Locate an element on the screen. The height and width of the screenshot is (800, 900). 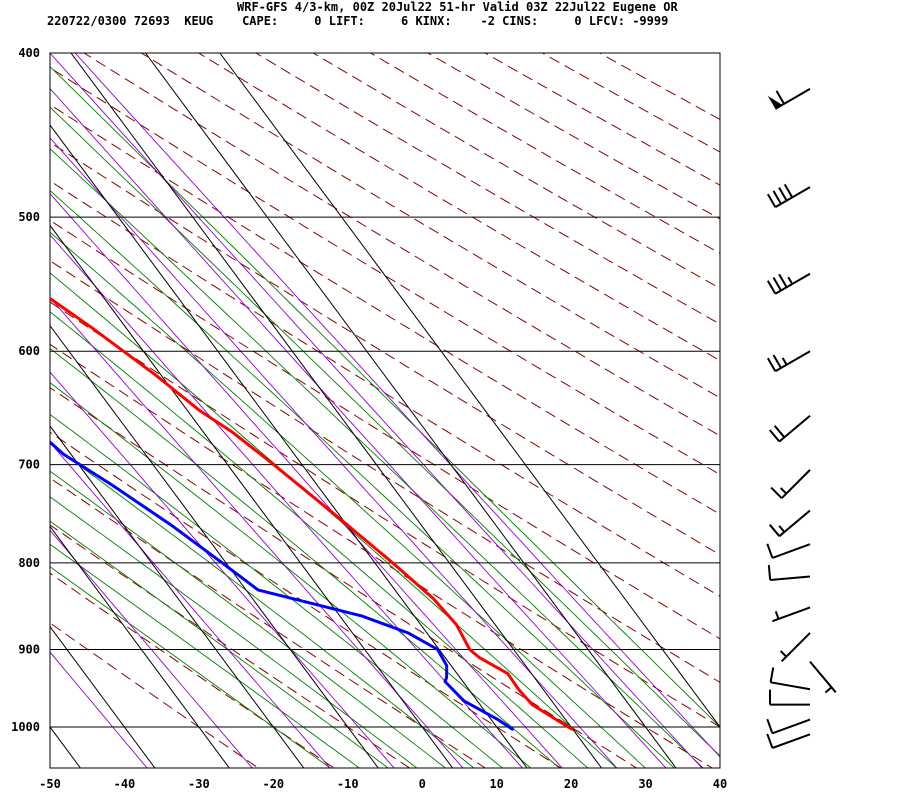
x-tick-label: -40 is located at coordinates (125, 784).